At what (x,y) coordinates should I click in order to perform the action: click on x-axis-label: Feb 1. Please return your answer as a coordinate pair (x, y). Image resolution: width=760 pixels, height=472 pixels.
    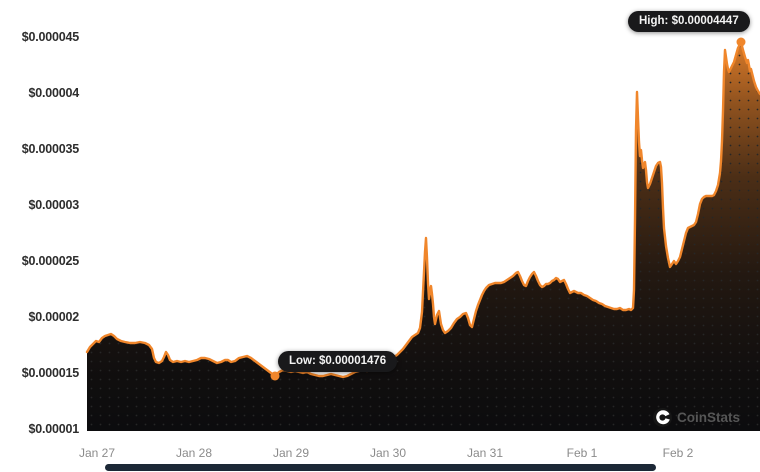
    Looking at the image, I should click on (582, 453).